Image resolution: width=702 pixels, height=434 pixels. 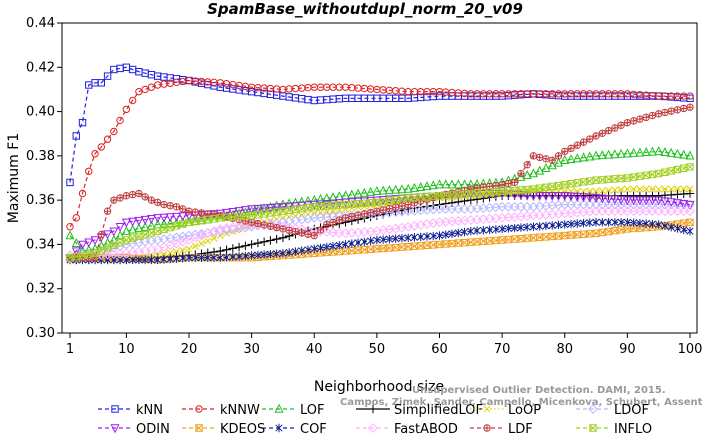 What do you see at coordinates (126, 349) in the screenshot?
I see `x-tick-label: 10` at bounding box center [126, 349].